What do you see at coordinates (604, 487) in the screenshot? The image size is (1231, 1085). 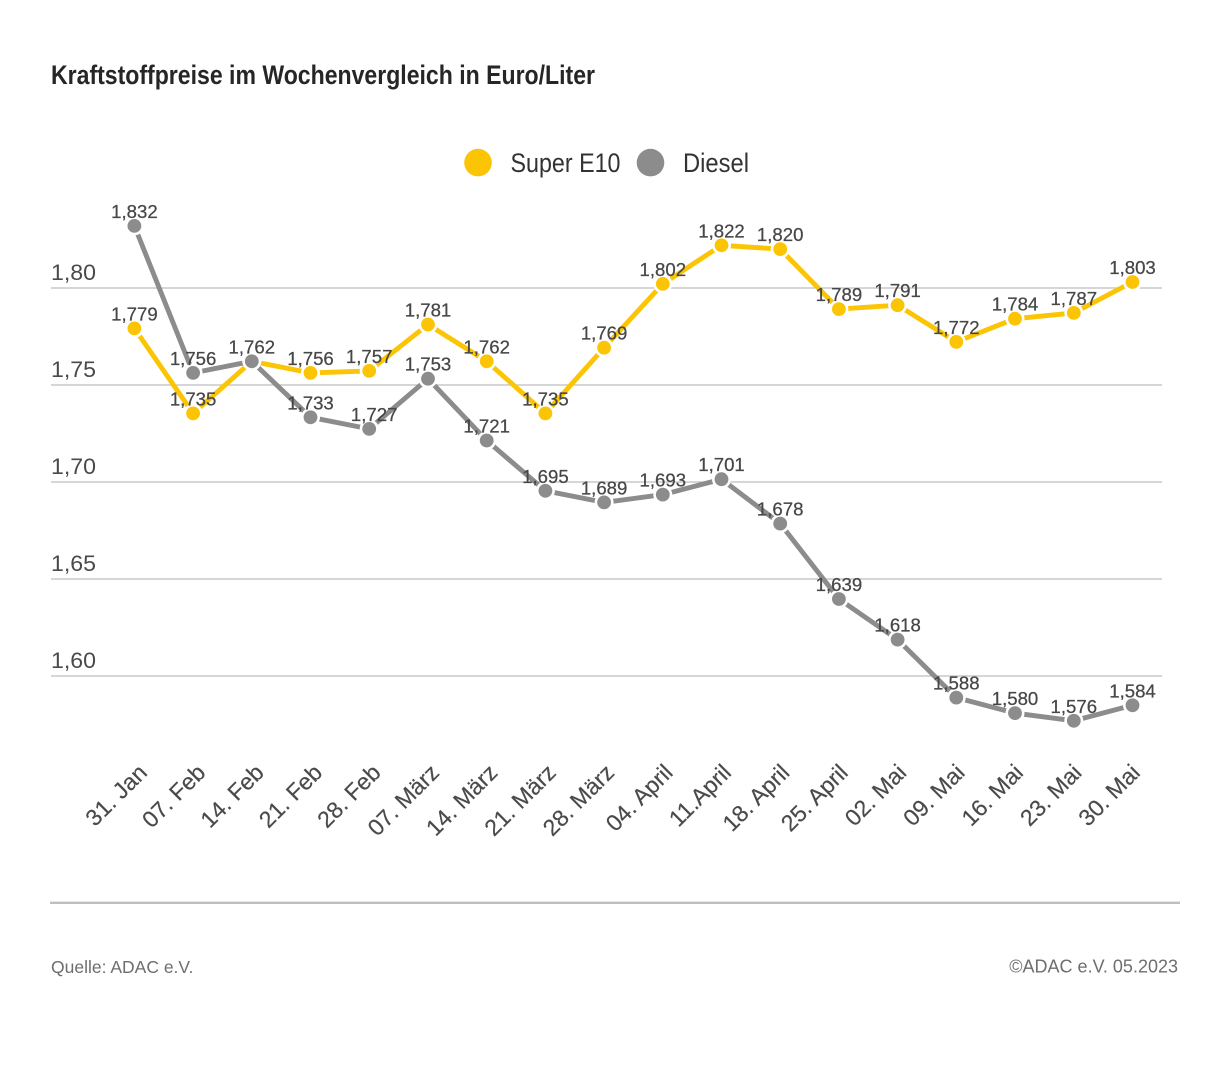 I see `svg-text: 1,689` at bounding box center [604, 487].